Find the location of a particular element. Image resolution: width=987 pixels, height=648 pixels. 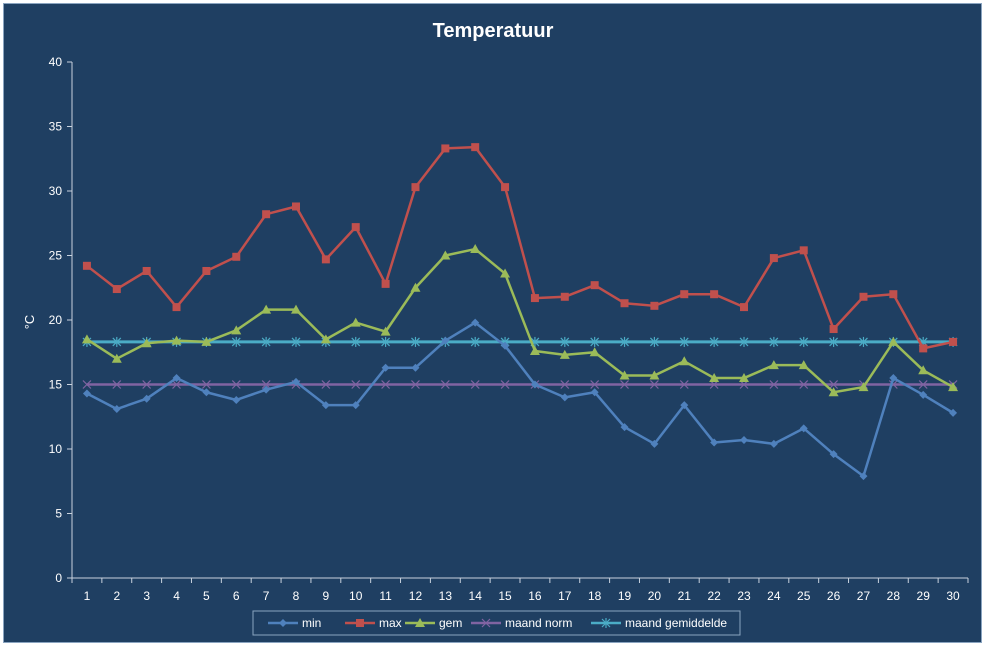

x-tick-label: 25 is located at coordinates (804, 596).